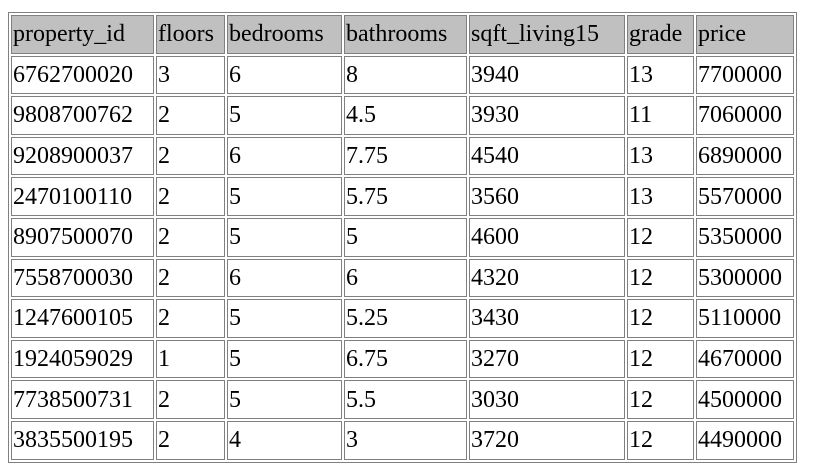  I want to click on table-cell-price: 4500000, so click(745, 399).